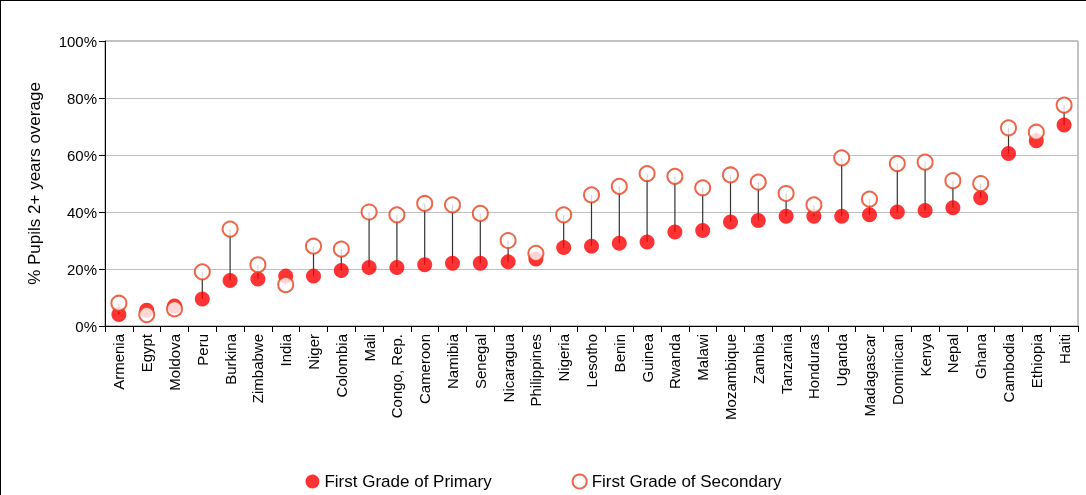 Image resolution: width=1086 pixels, height=495 pixels. Describe the element at coordinates (341, 365) in the screenshot. I see `x-tick-label: Colombia` at that location.